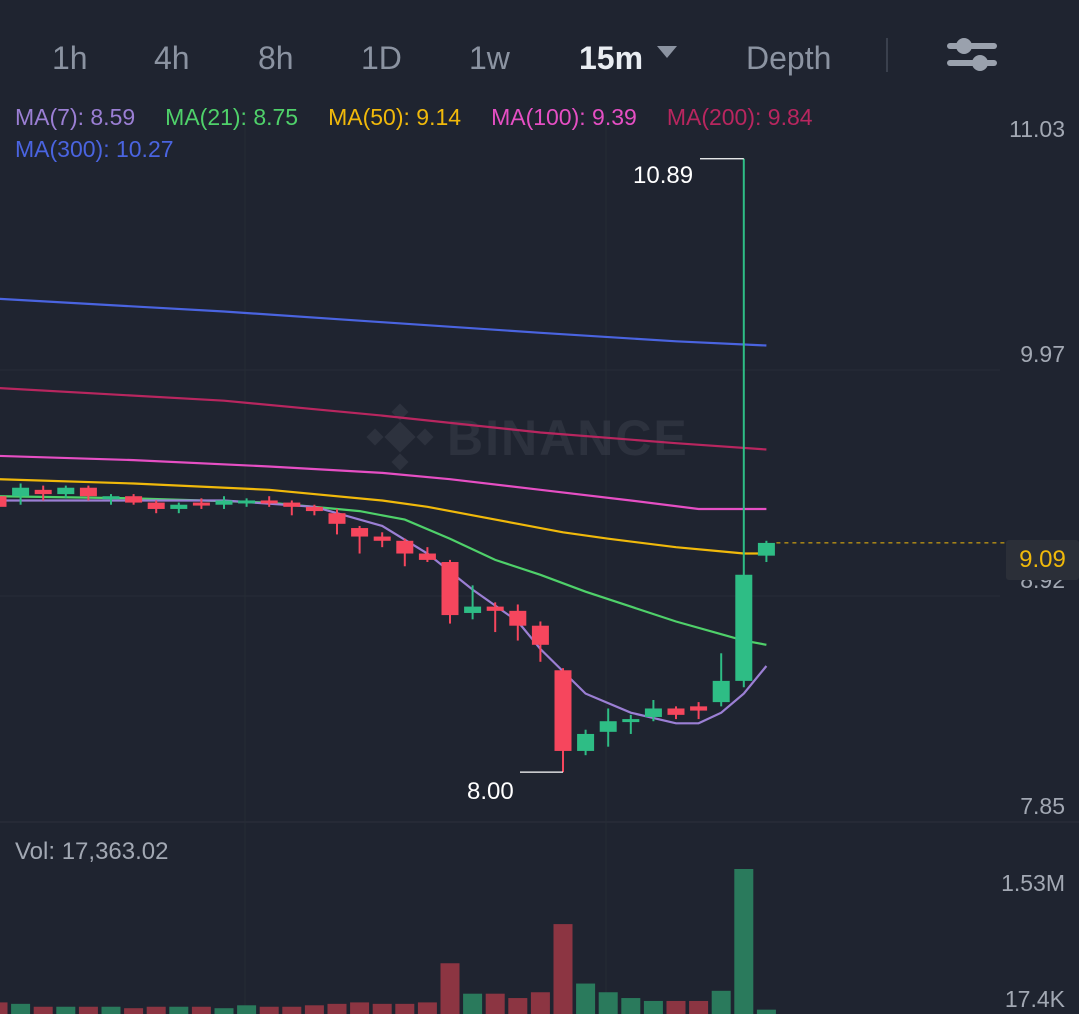  What do you see at coordinates (383, 570) in the screenshot?
I see `ma21-line` at bounding box center [383, 570].